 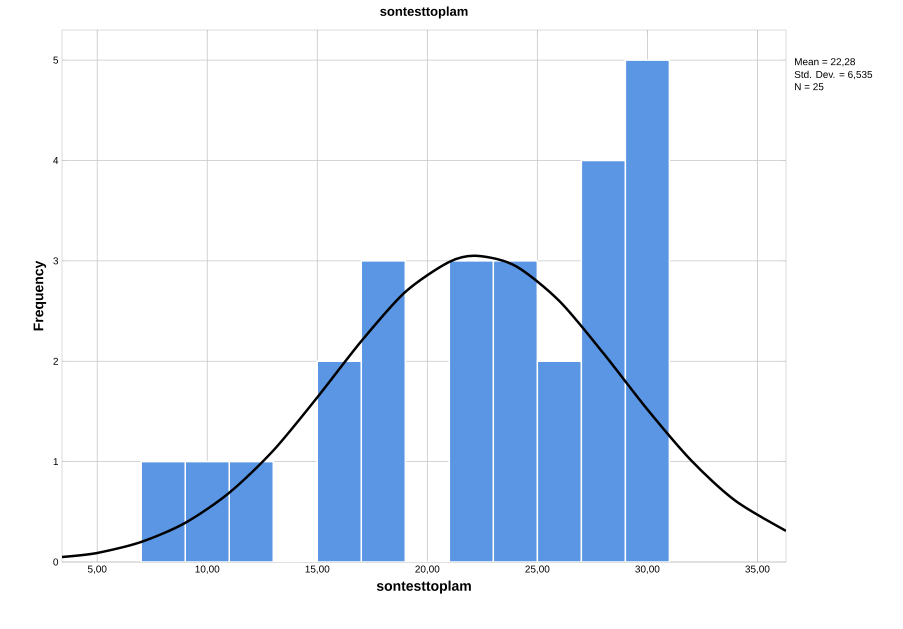 I want to click on x-tick-label: 30,00, so click(x=647, y=570).